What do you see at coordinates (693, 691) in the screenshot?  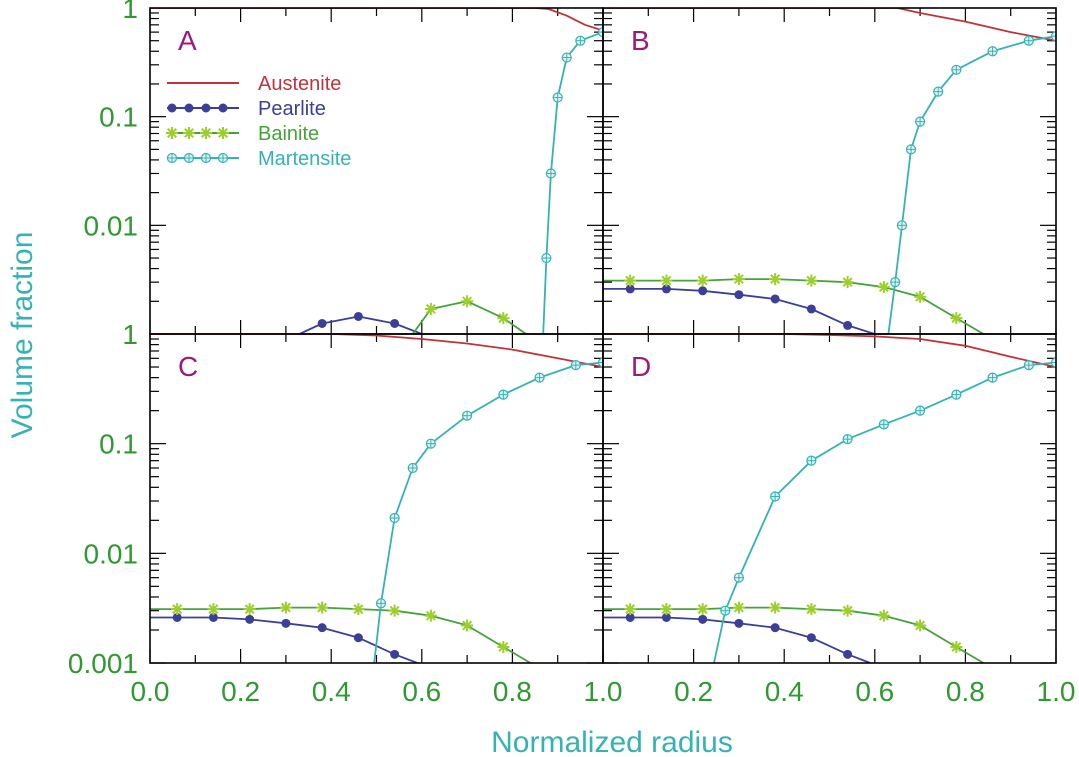 I see `x-tick-label: 0.2` at bounding box center [693, 691].